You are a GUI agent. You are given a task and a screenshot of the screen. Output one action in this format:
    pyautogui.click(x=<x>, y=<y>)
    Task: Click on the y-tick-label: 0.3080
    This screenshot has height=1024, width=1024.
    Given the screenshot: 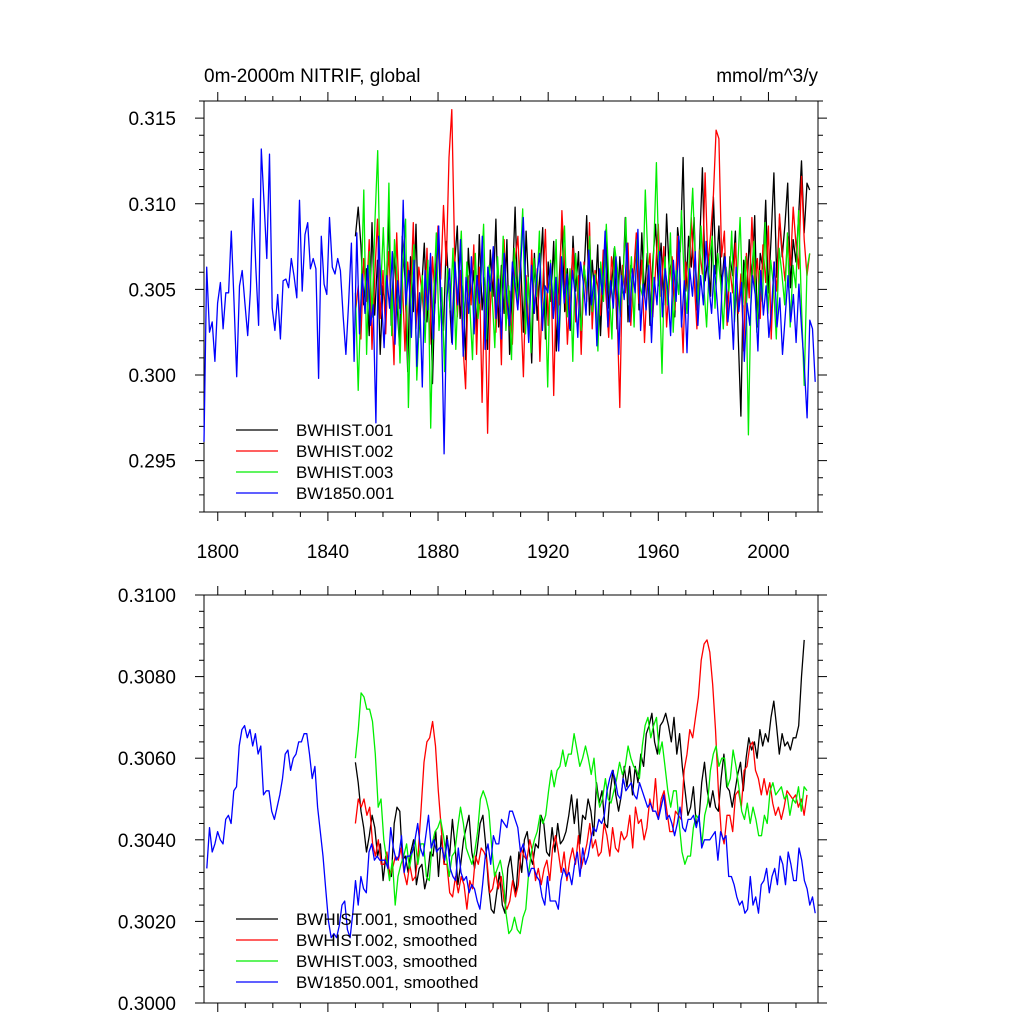 What is the action you would take?
    pyautogui.click(x=147, y=678)
    